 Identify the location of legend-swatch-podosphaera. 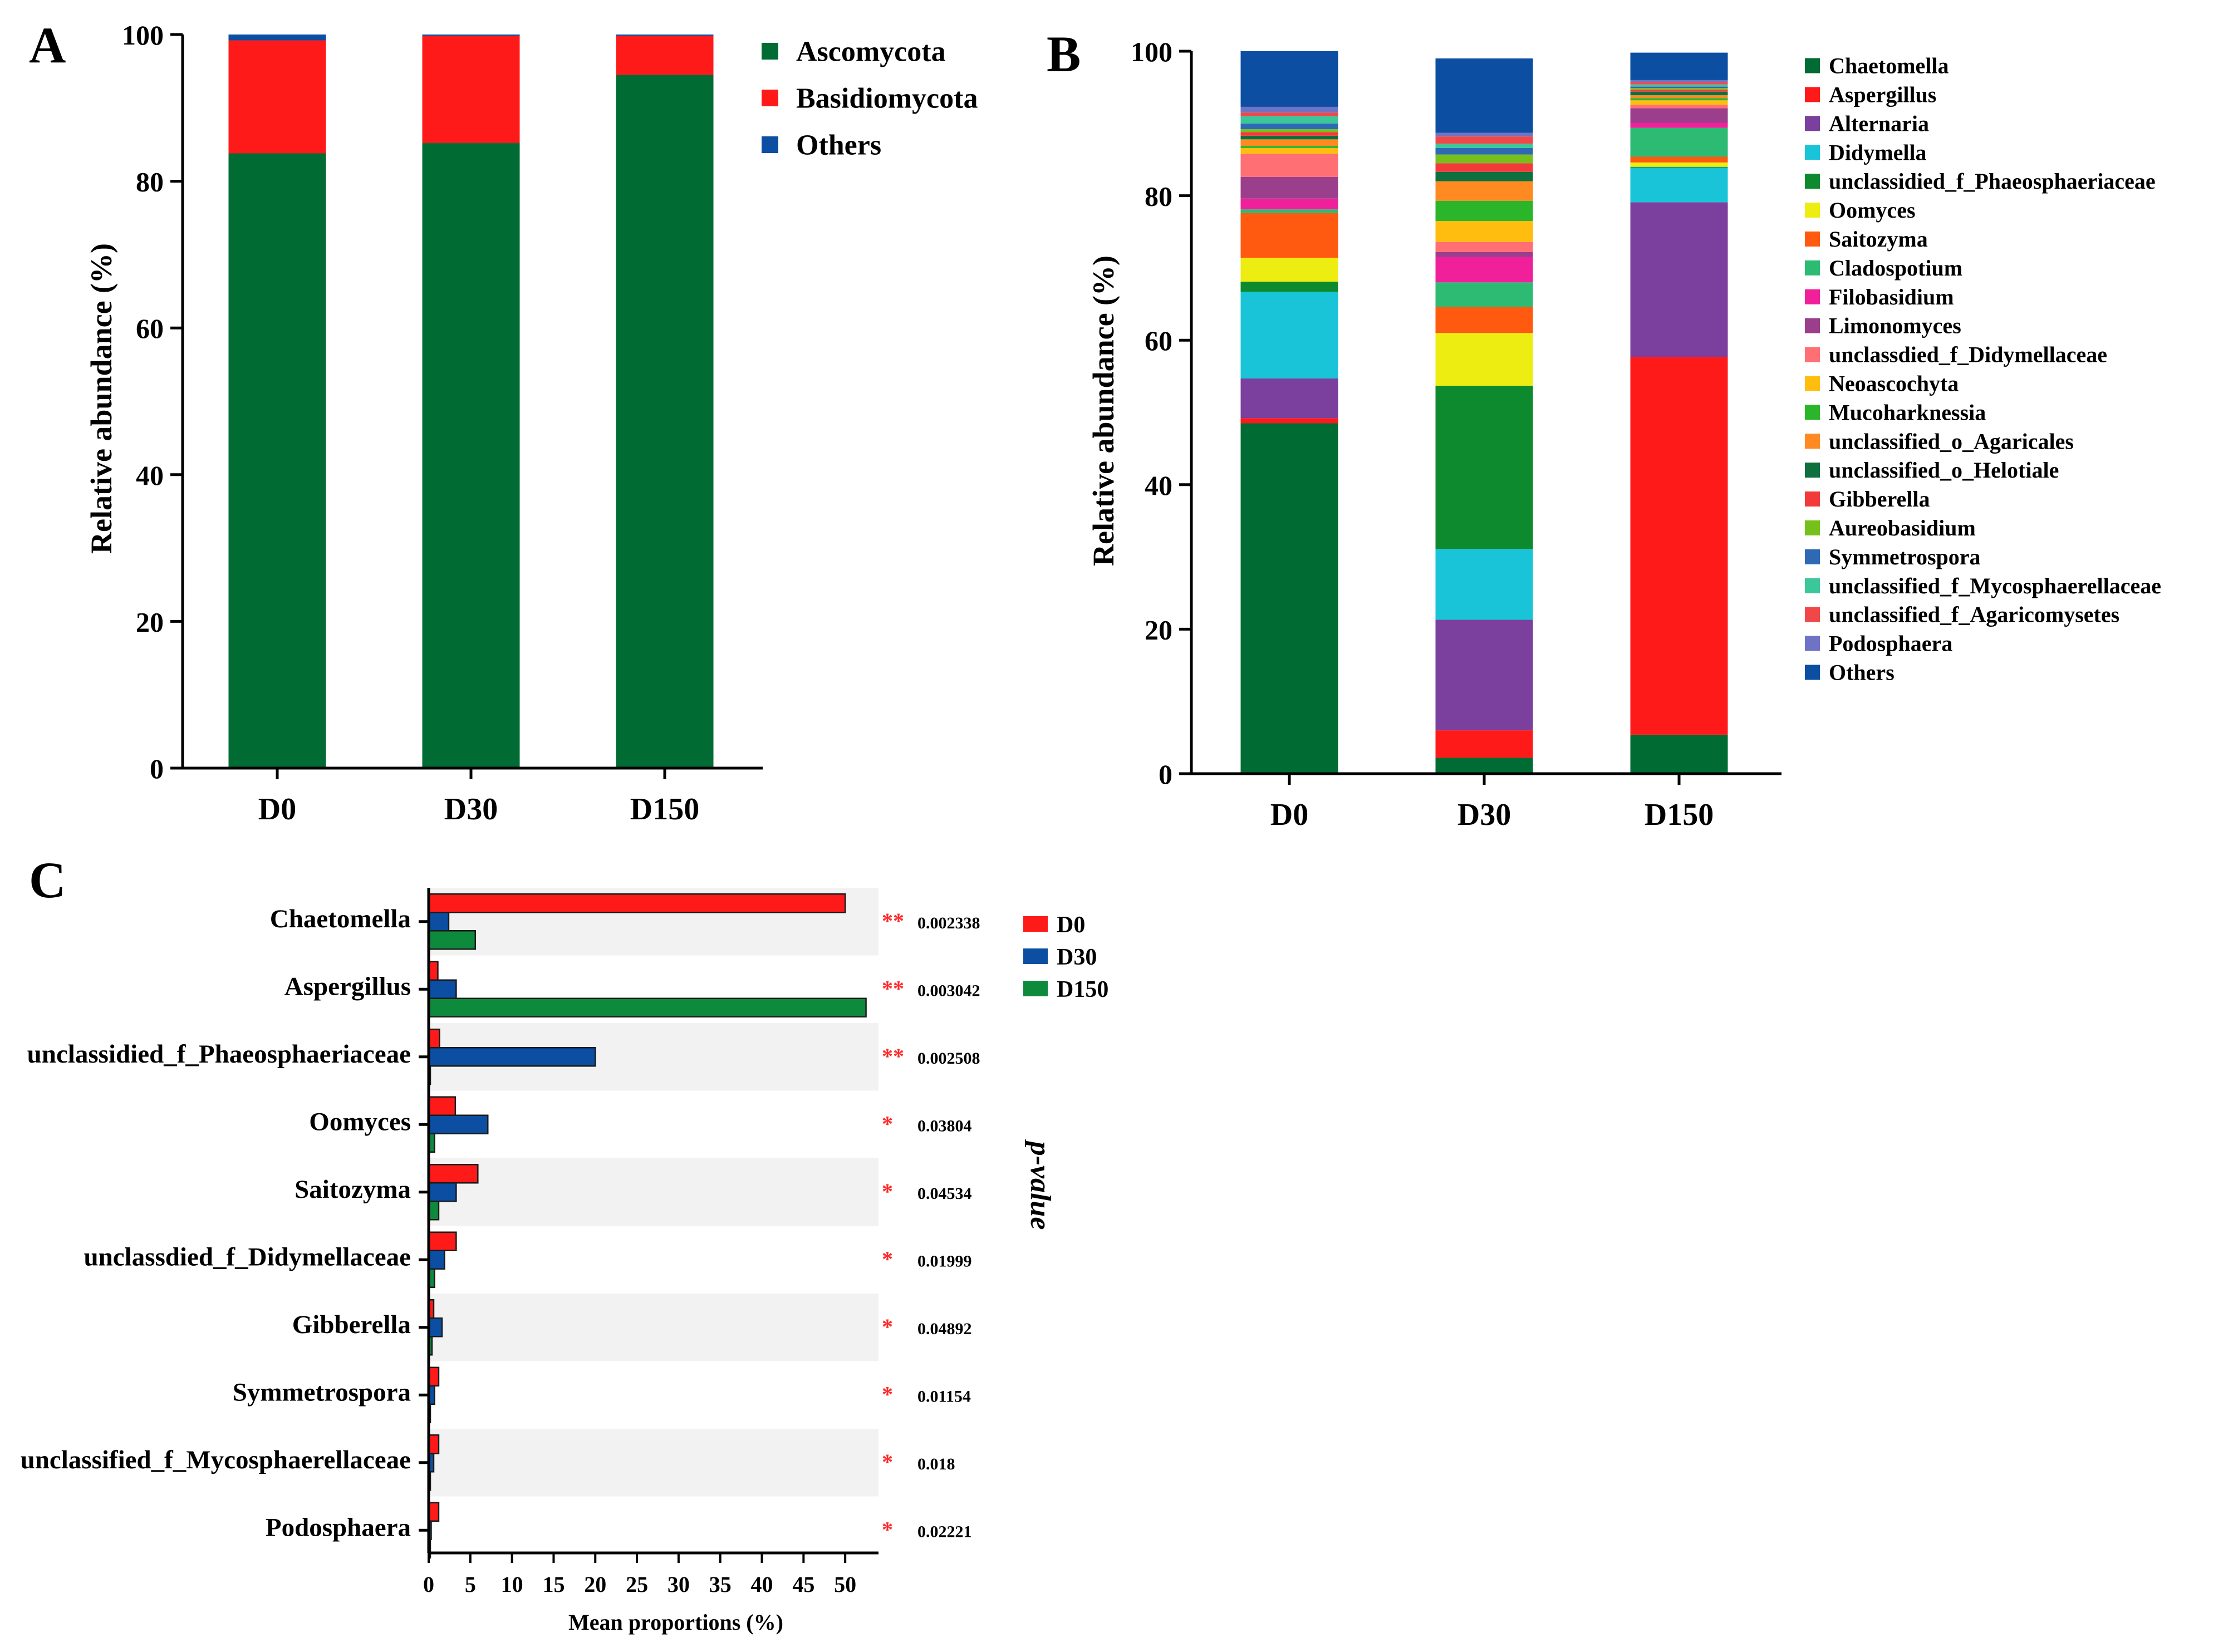
(1812, 643).